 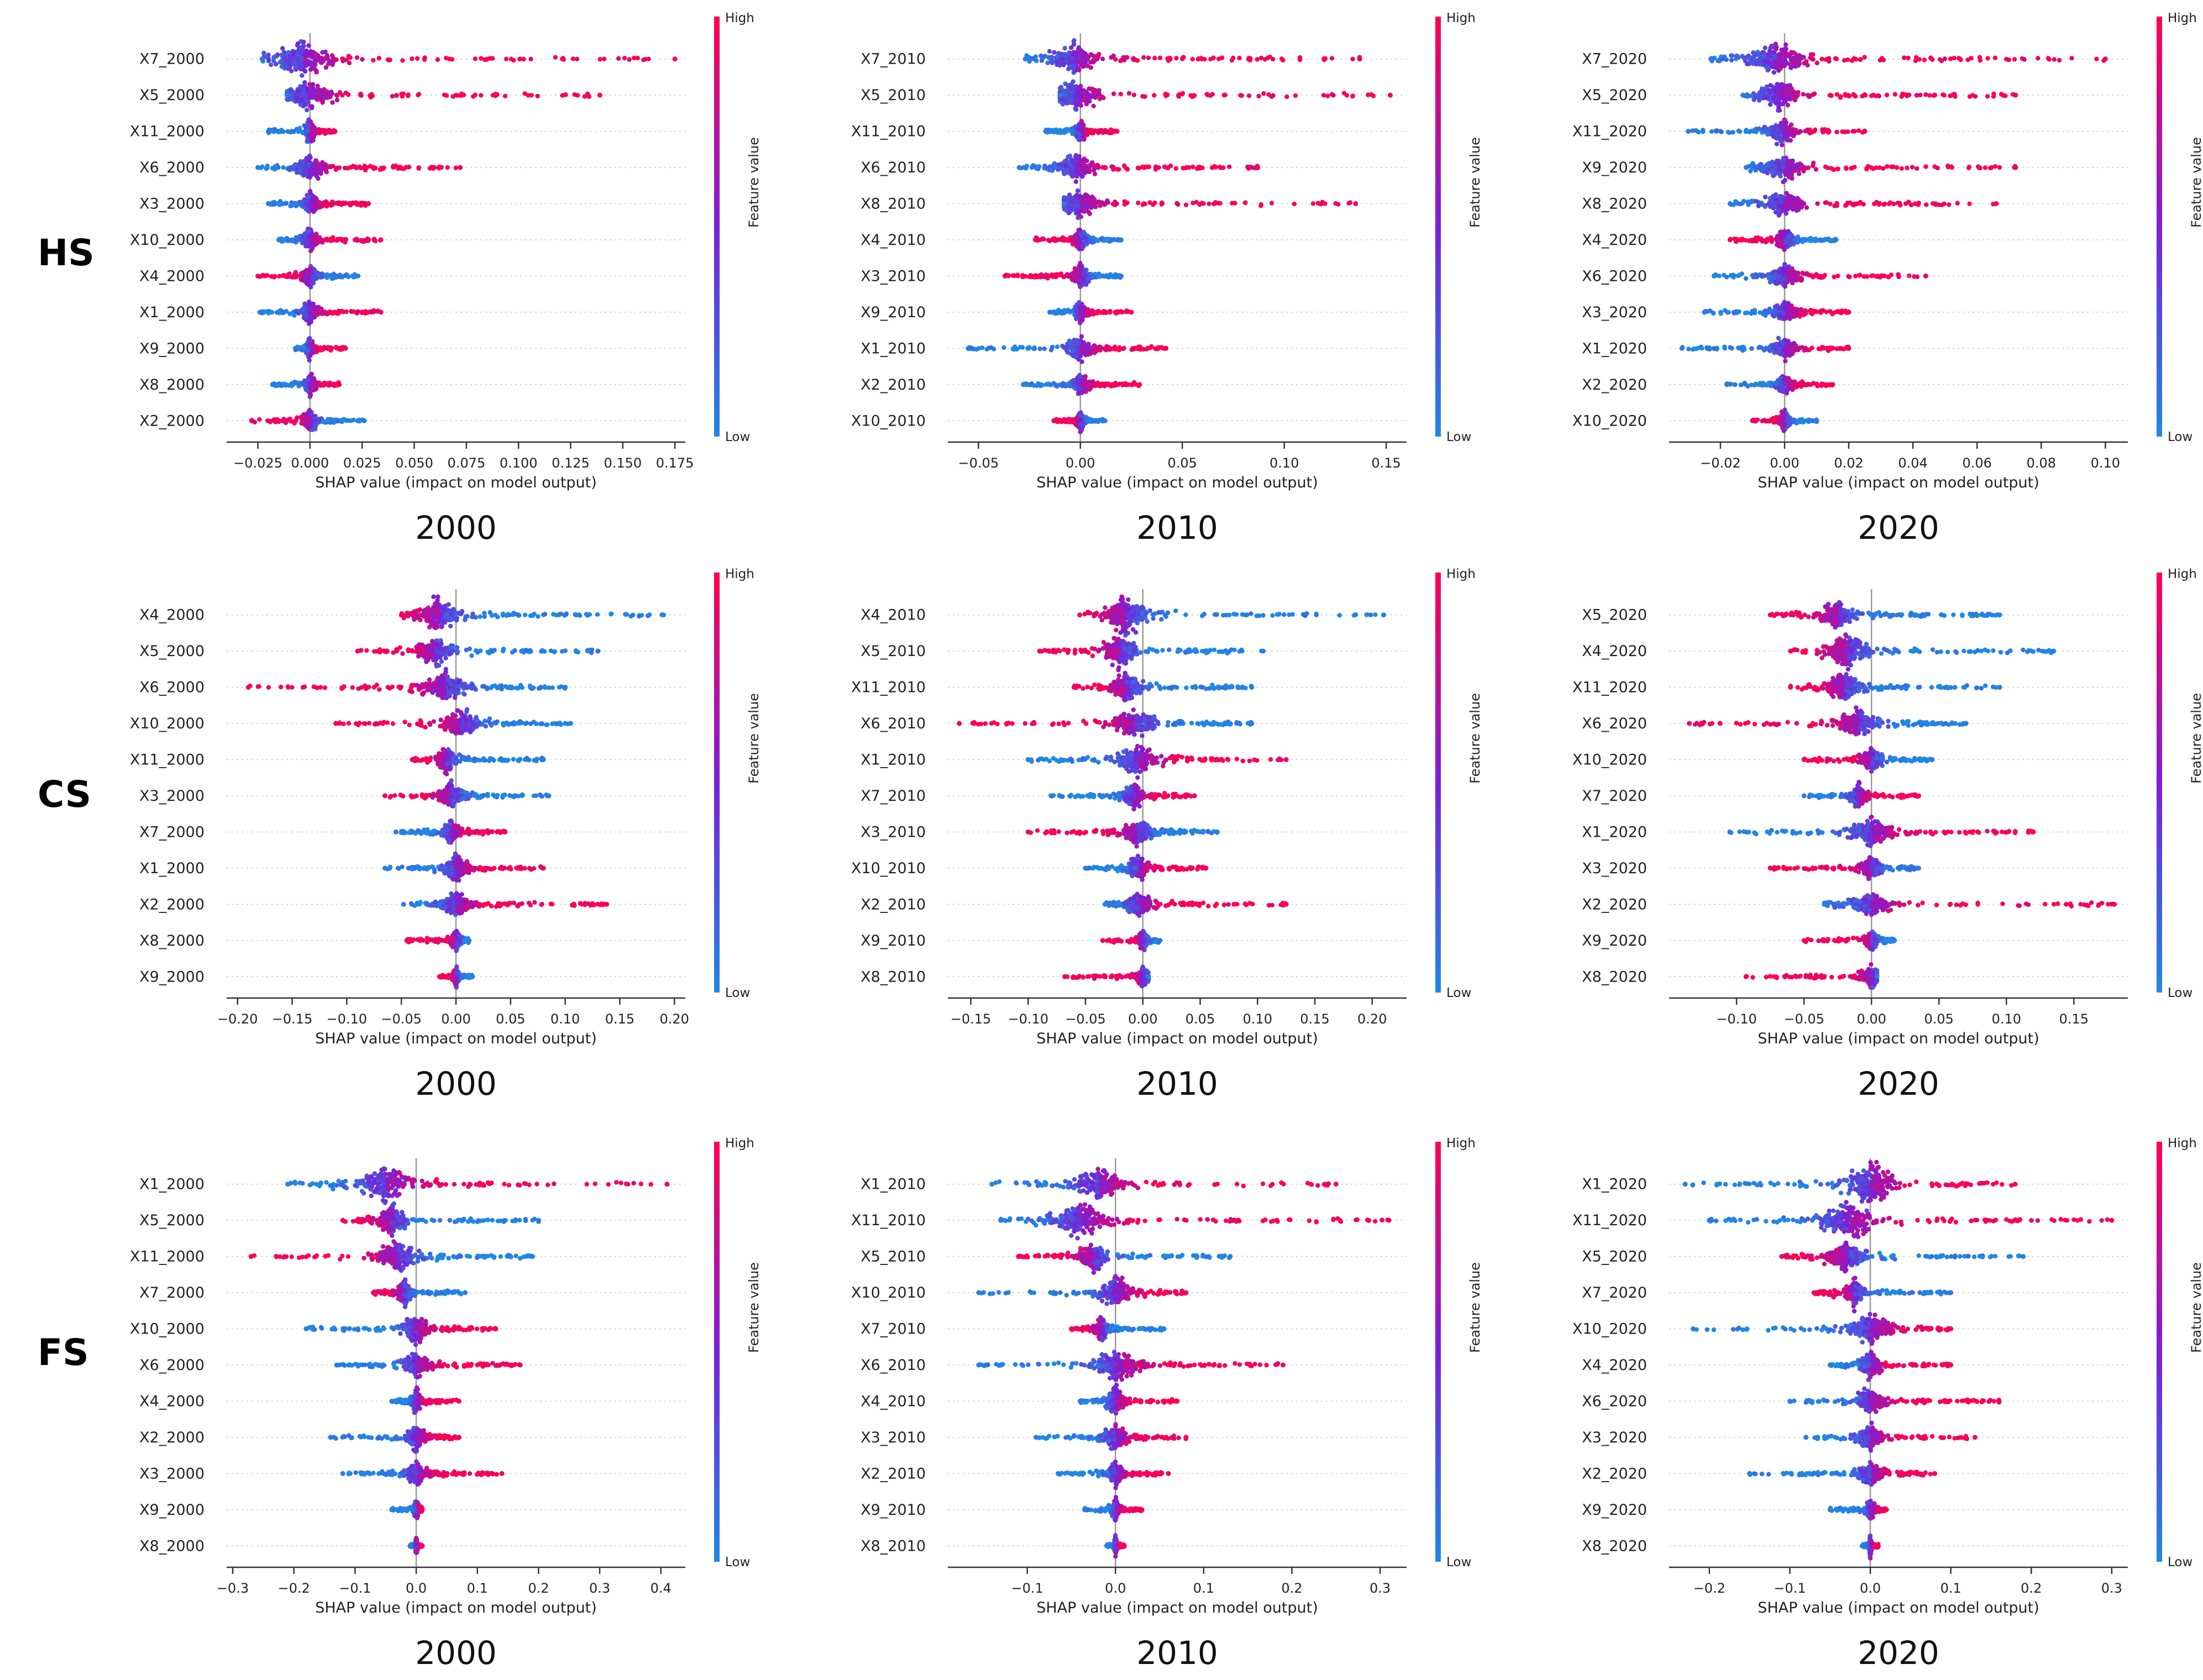 What do you see at coordinates (894, 60) in the screenshot?
I see `feature-label: X7_2010` at bounding box center [894, 60].